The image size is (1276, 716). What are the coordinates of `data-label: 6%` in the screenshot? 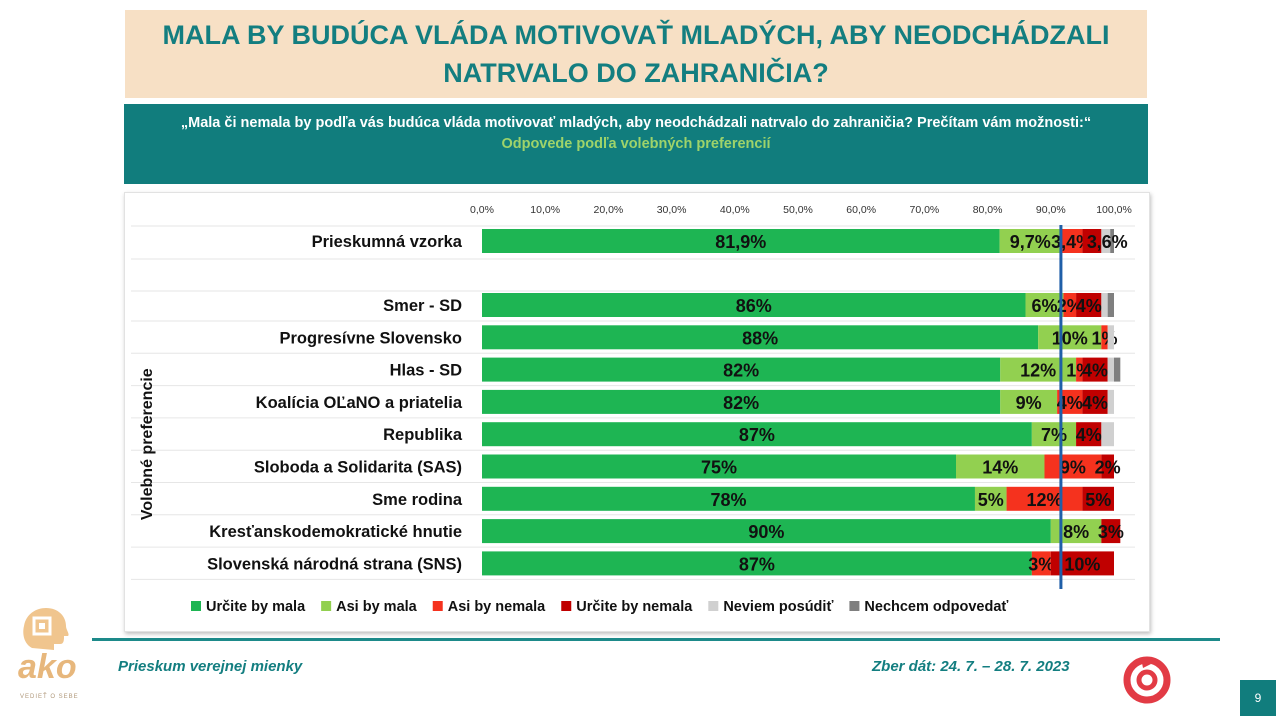 It's located at (1044, 306).